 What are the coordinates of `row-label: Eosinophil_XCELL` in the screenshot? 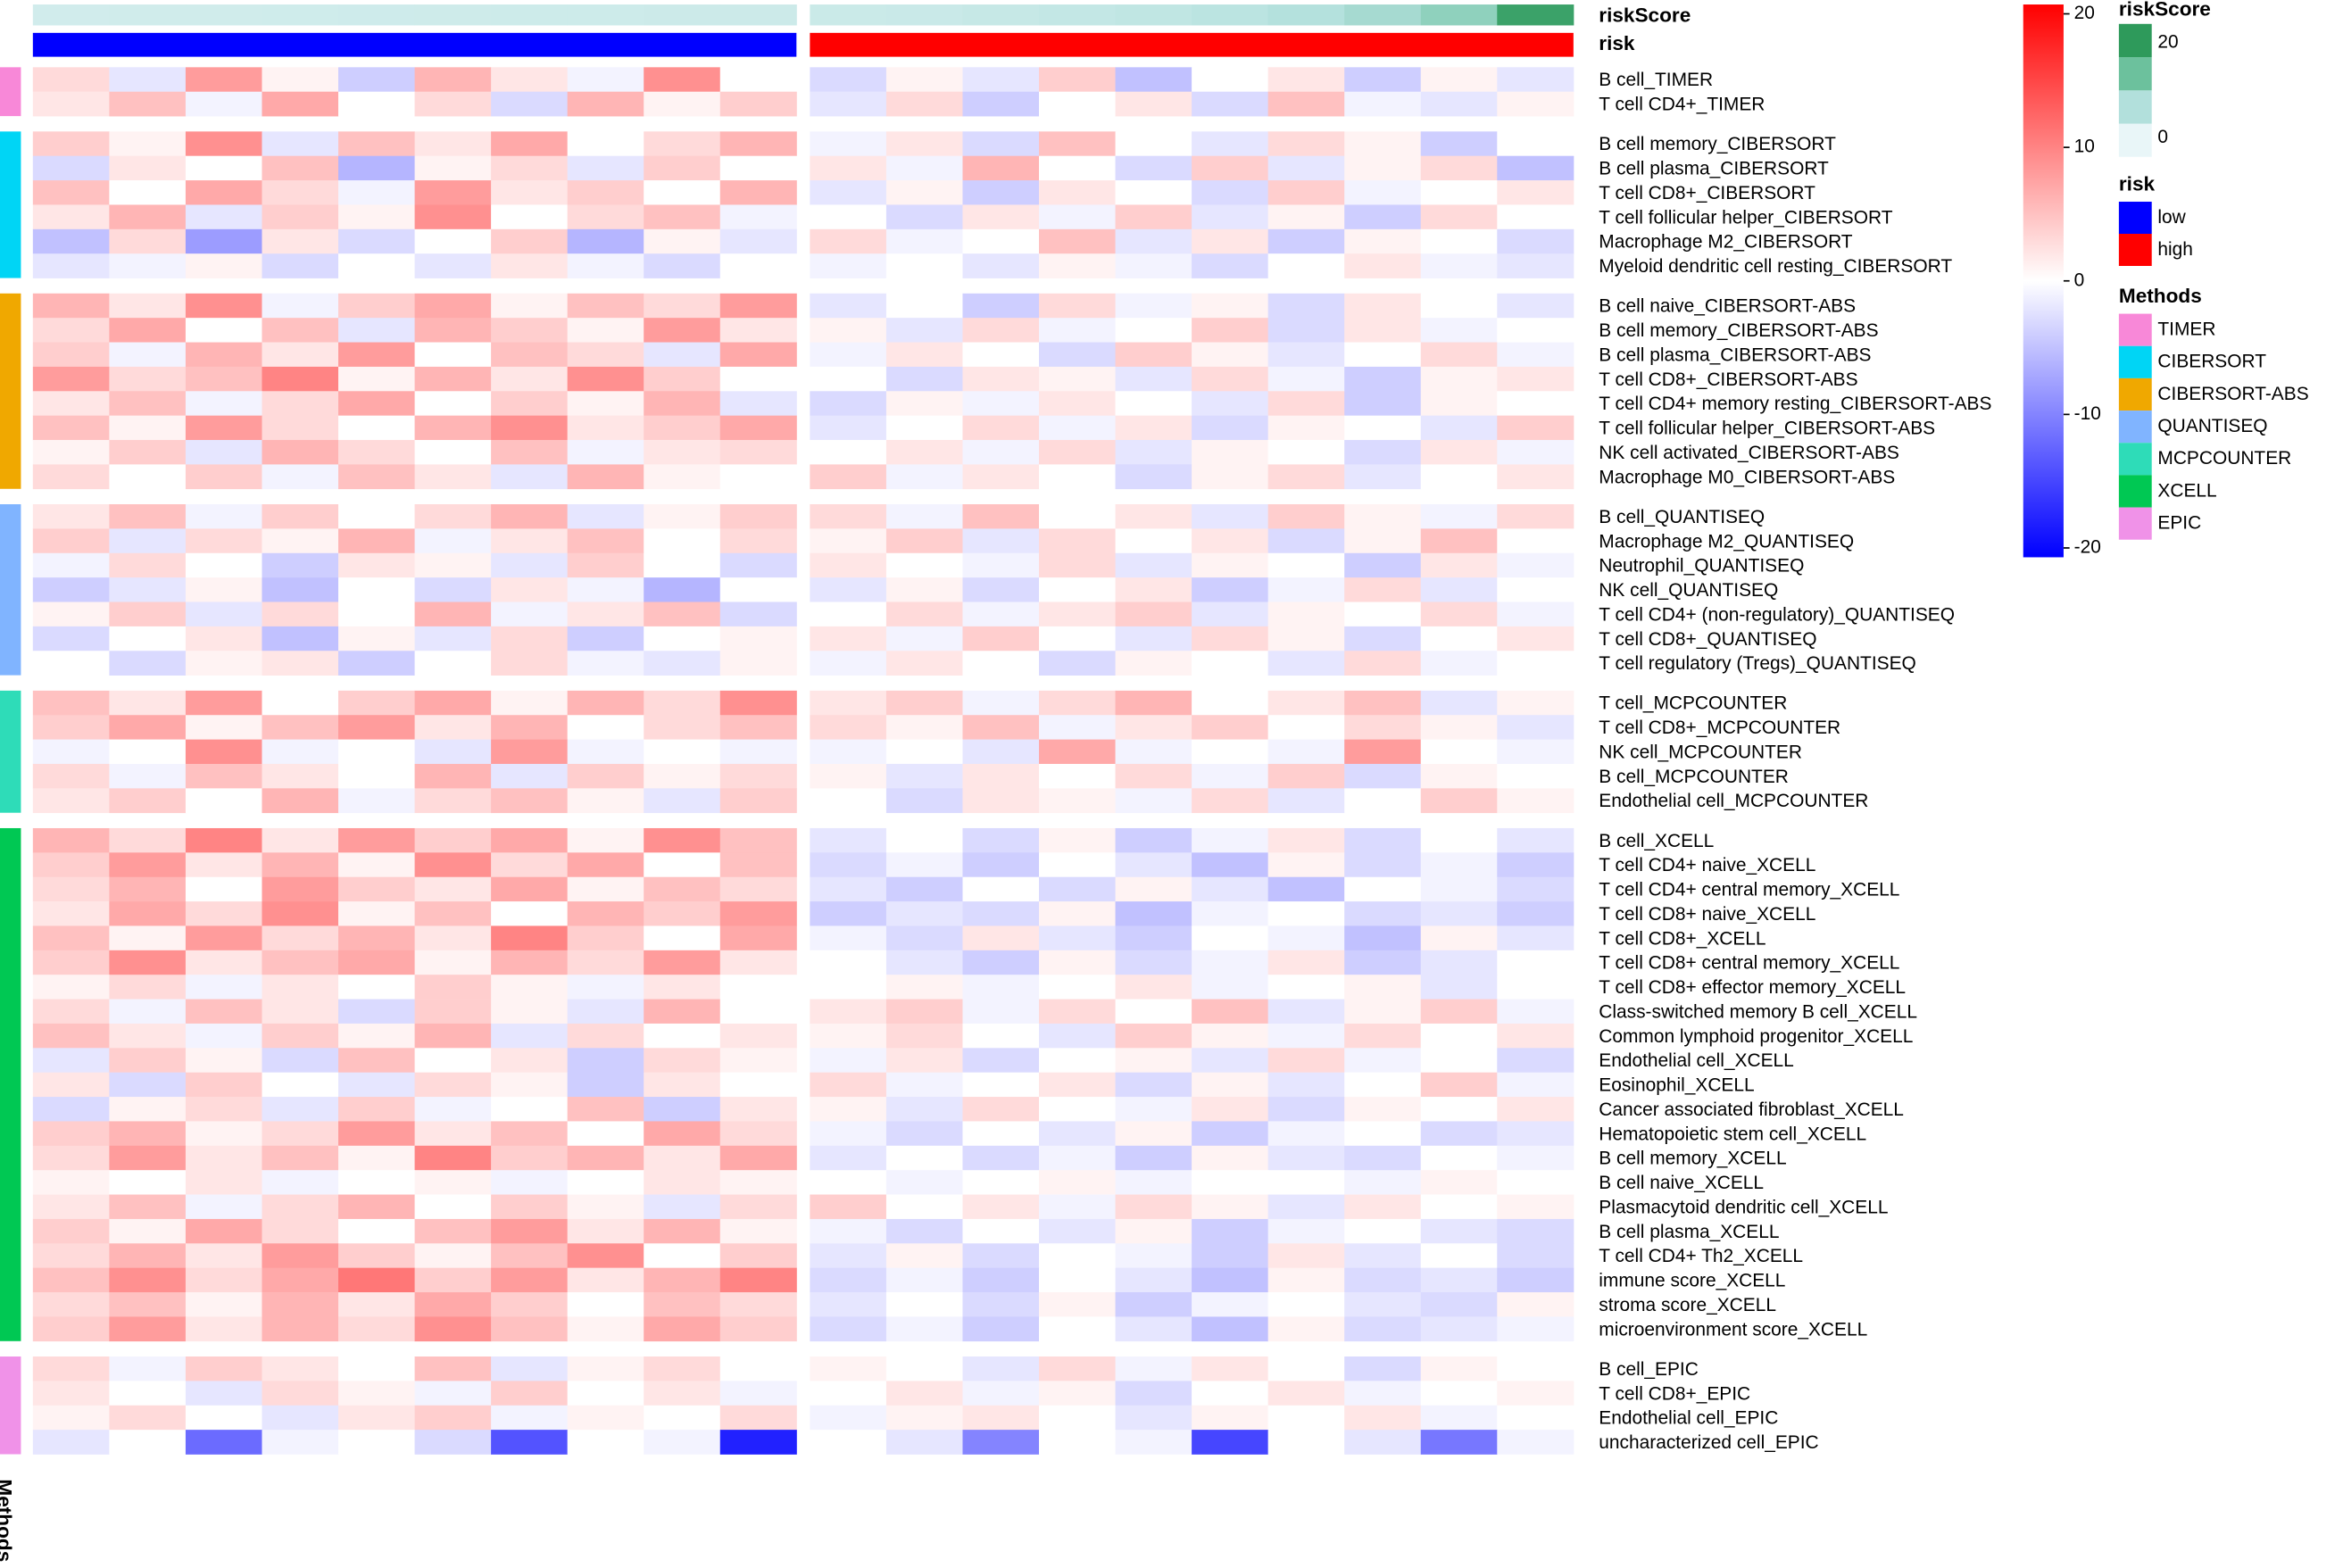 It's located at (1676, 1085).